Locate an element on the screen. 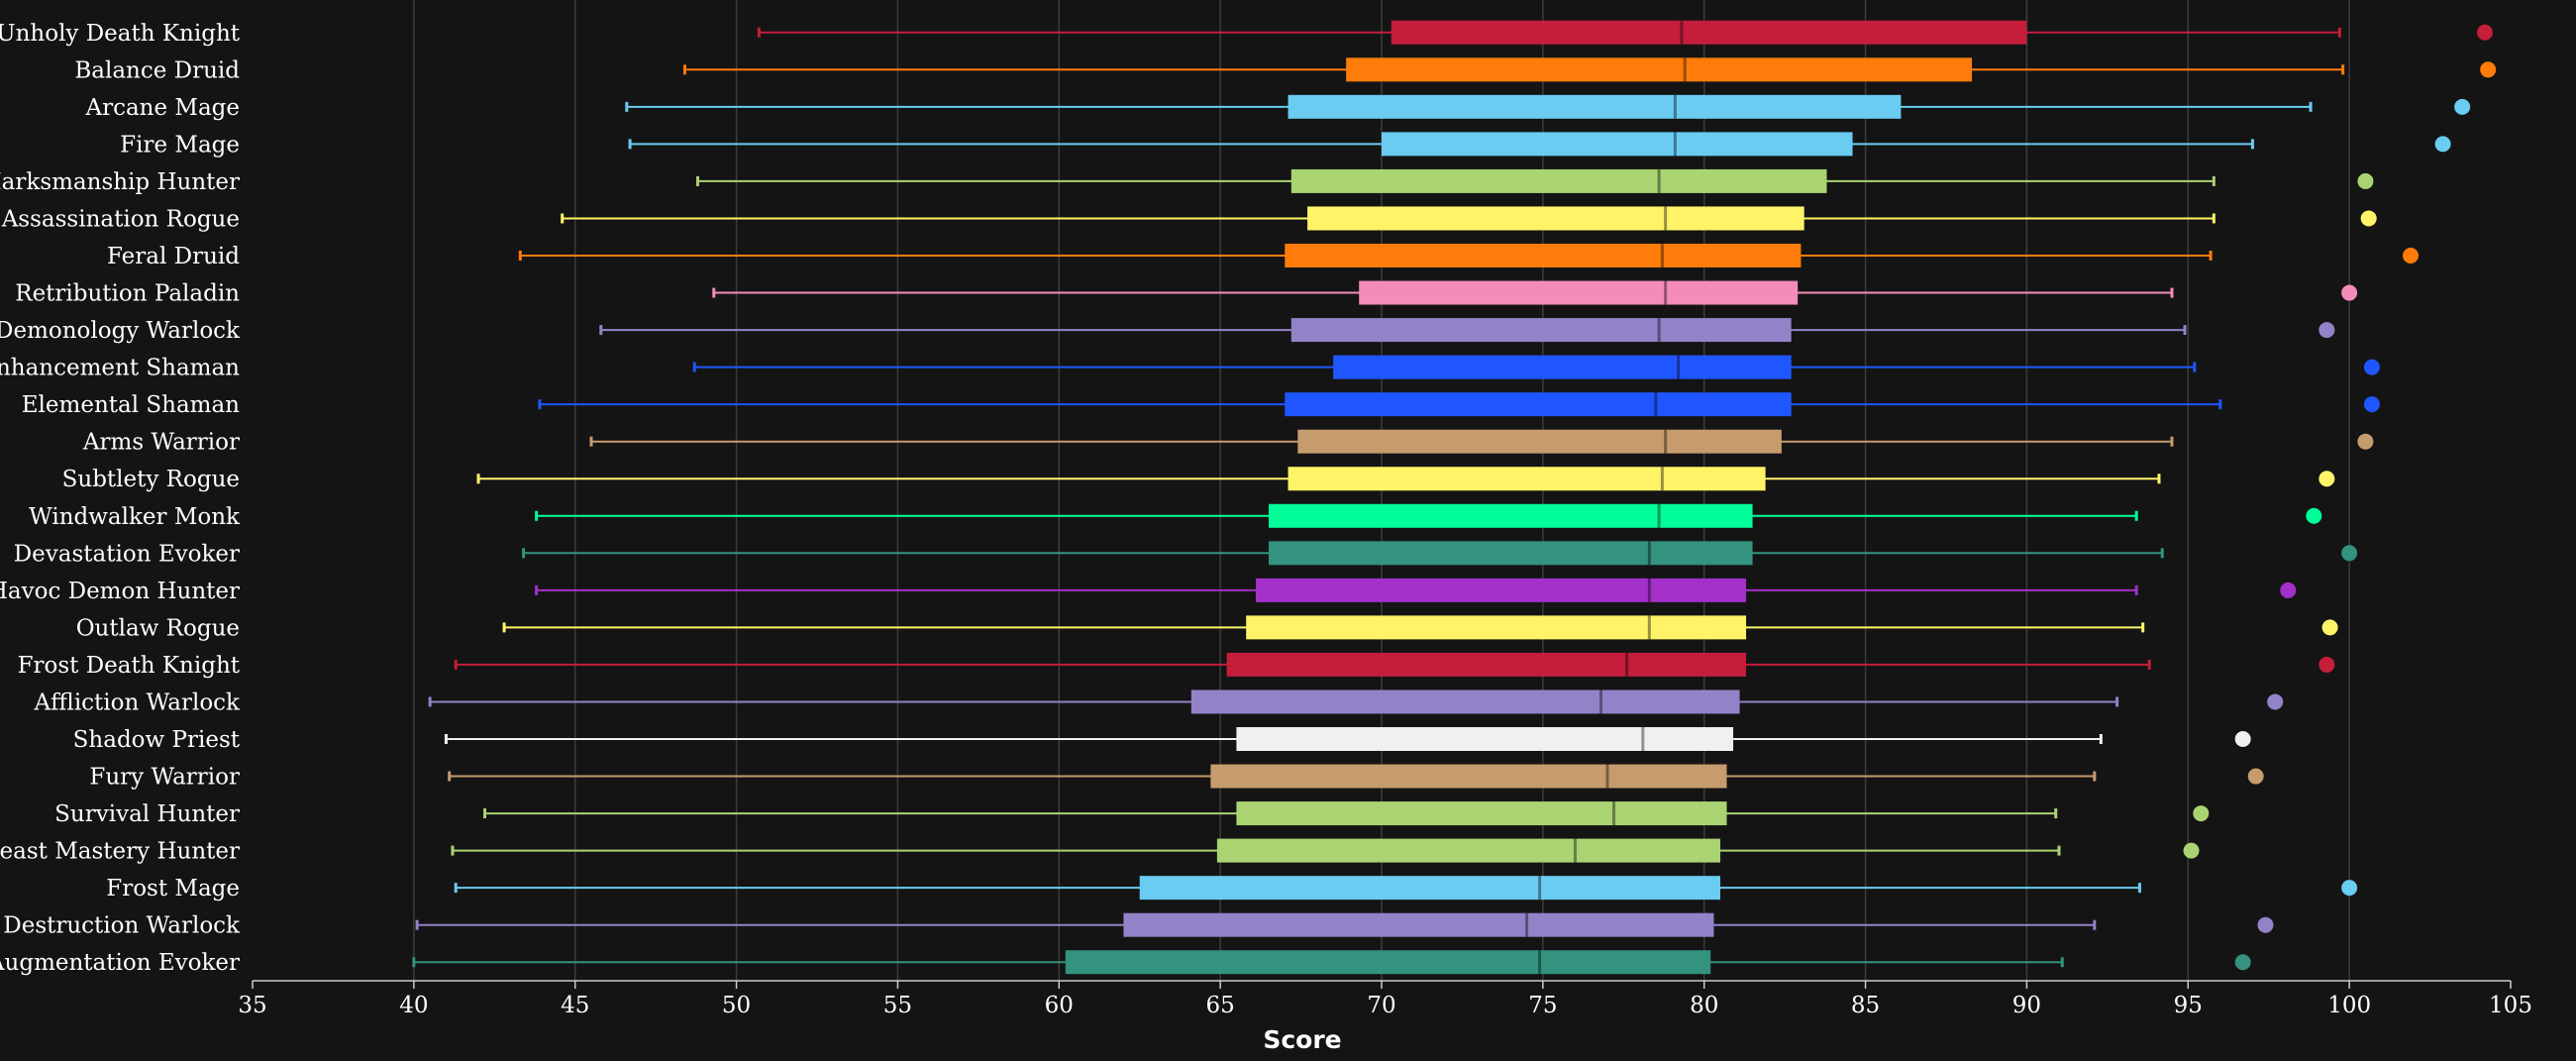  x-tick-label: 55 is located at coordinates (897, 1005).